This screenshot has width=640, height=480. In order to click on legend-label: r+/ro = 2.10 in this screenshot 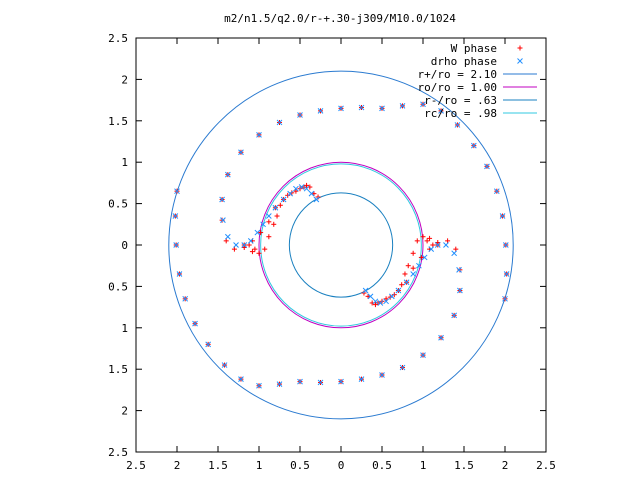, I will do `click(457, 74)`.